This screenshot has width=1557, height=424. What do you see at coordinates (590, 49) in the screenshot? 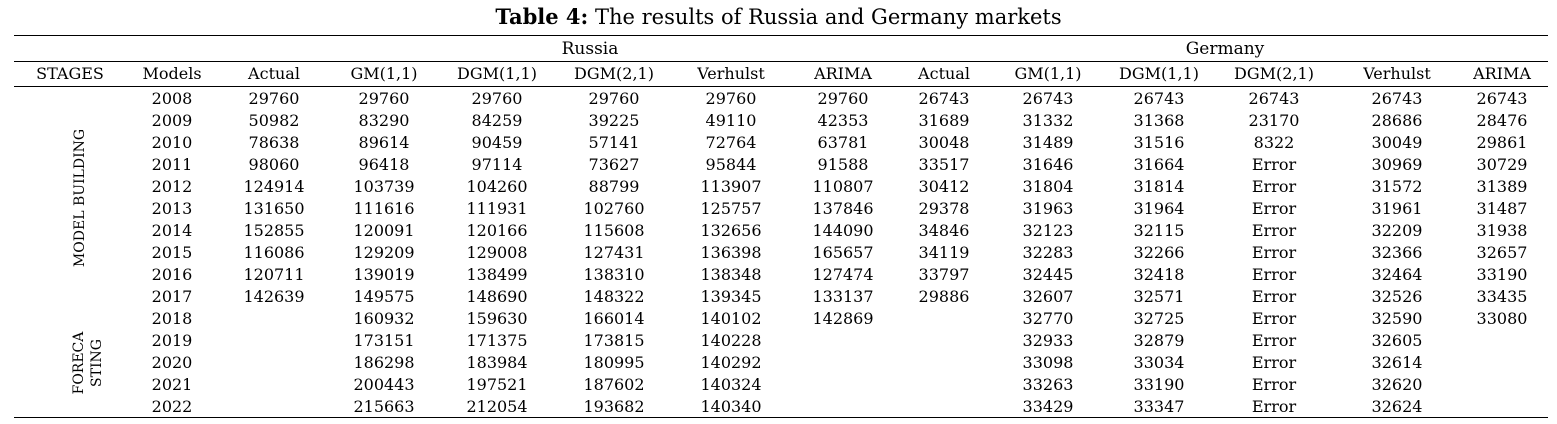
I see `group-title-russia: Russia` at bounding box center [590, 49].